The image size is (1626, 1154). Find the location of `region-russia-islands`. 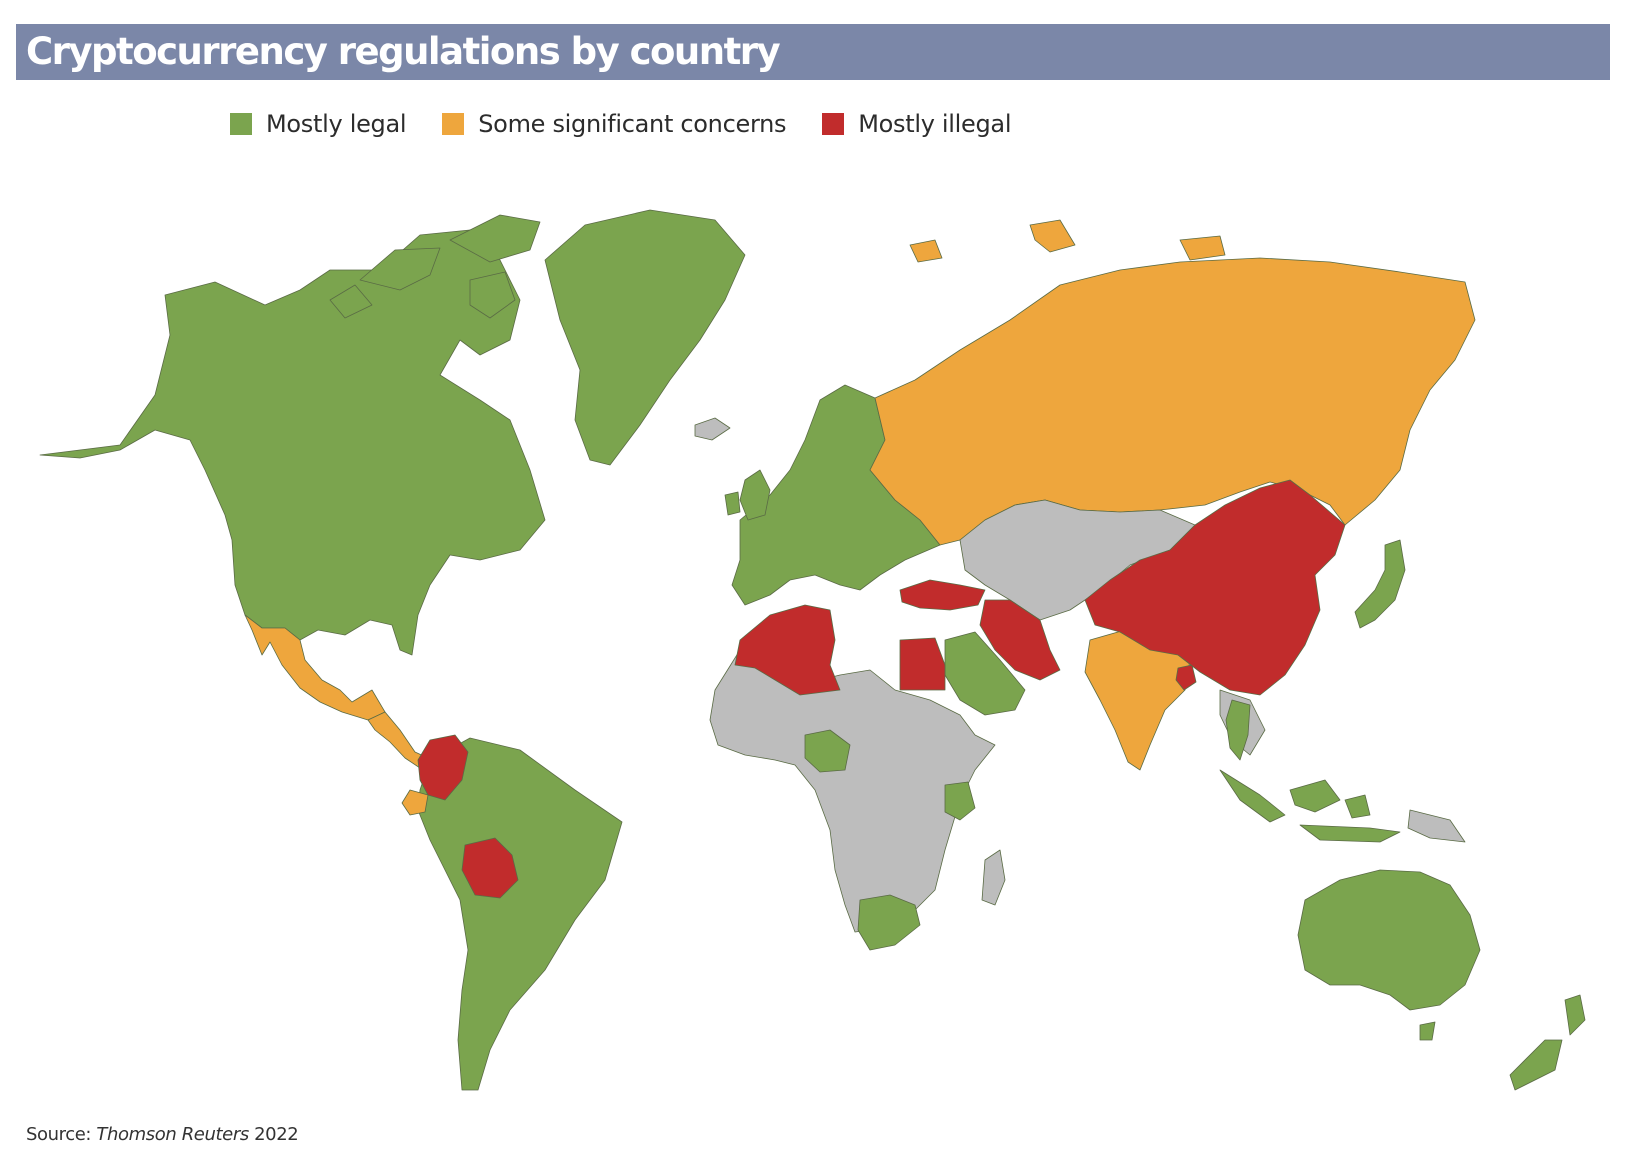

region-russia-islands is located at coordinates (1067, 241).